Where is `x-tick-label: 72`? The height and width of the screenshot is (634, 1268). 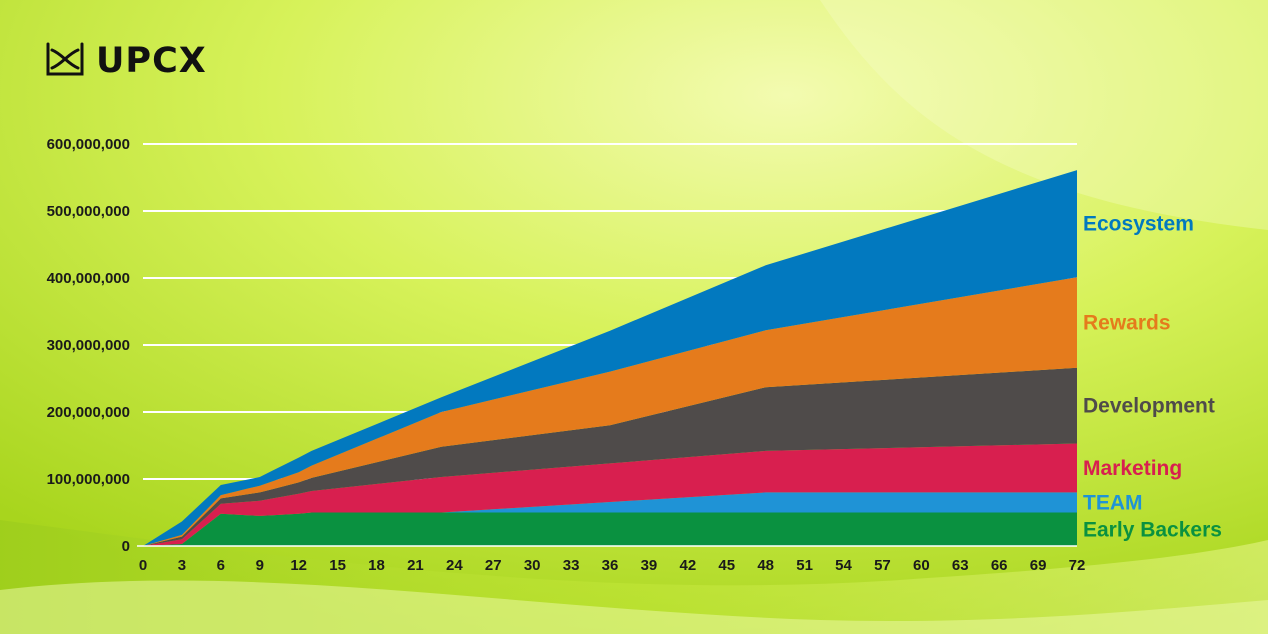 x-tick-label: 72 is located at coordinates (1077, 565).